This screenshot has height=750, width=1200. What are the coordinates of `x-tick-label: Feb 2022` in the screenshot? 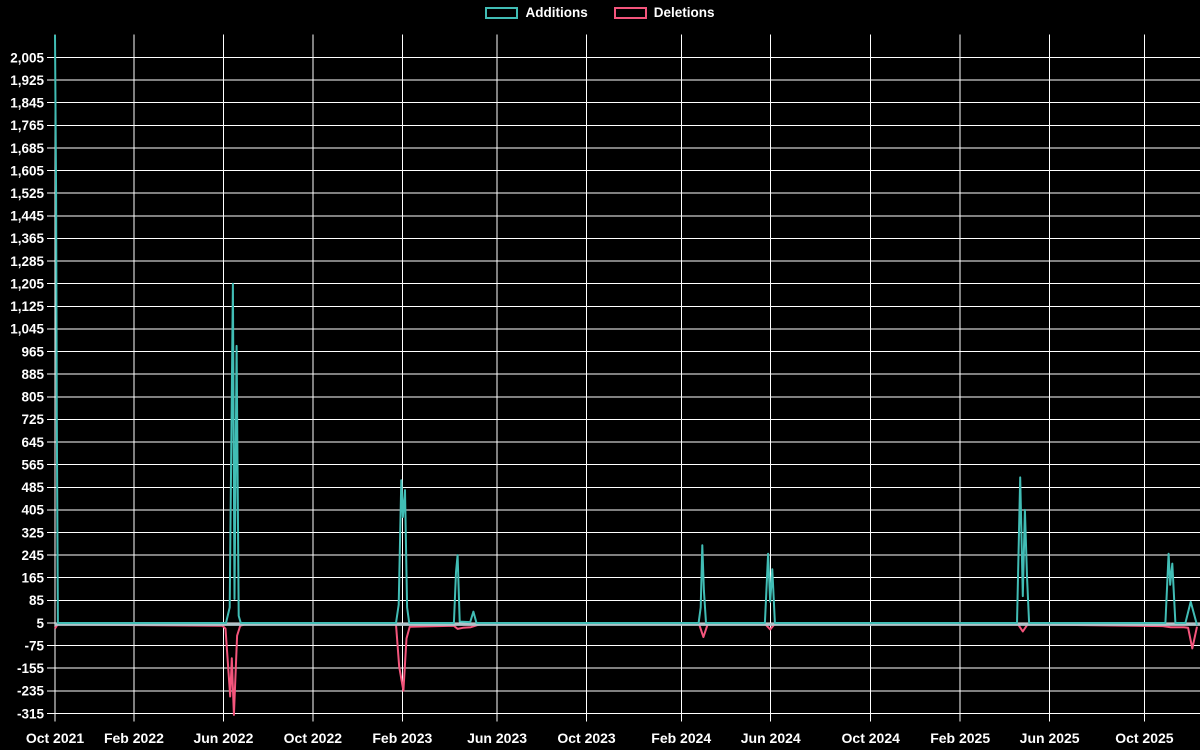 It's located at (134, 738).